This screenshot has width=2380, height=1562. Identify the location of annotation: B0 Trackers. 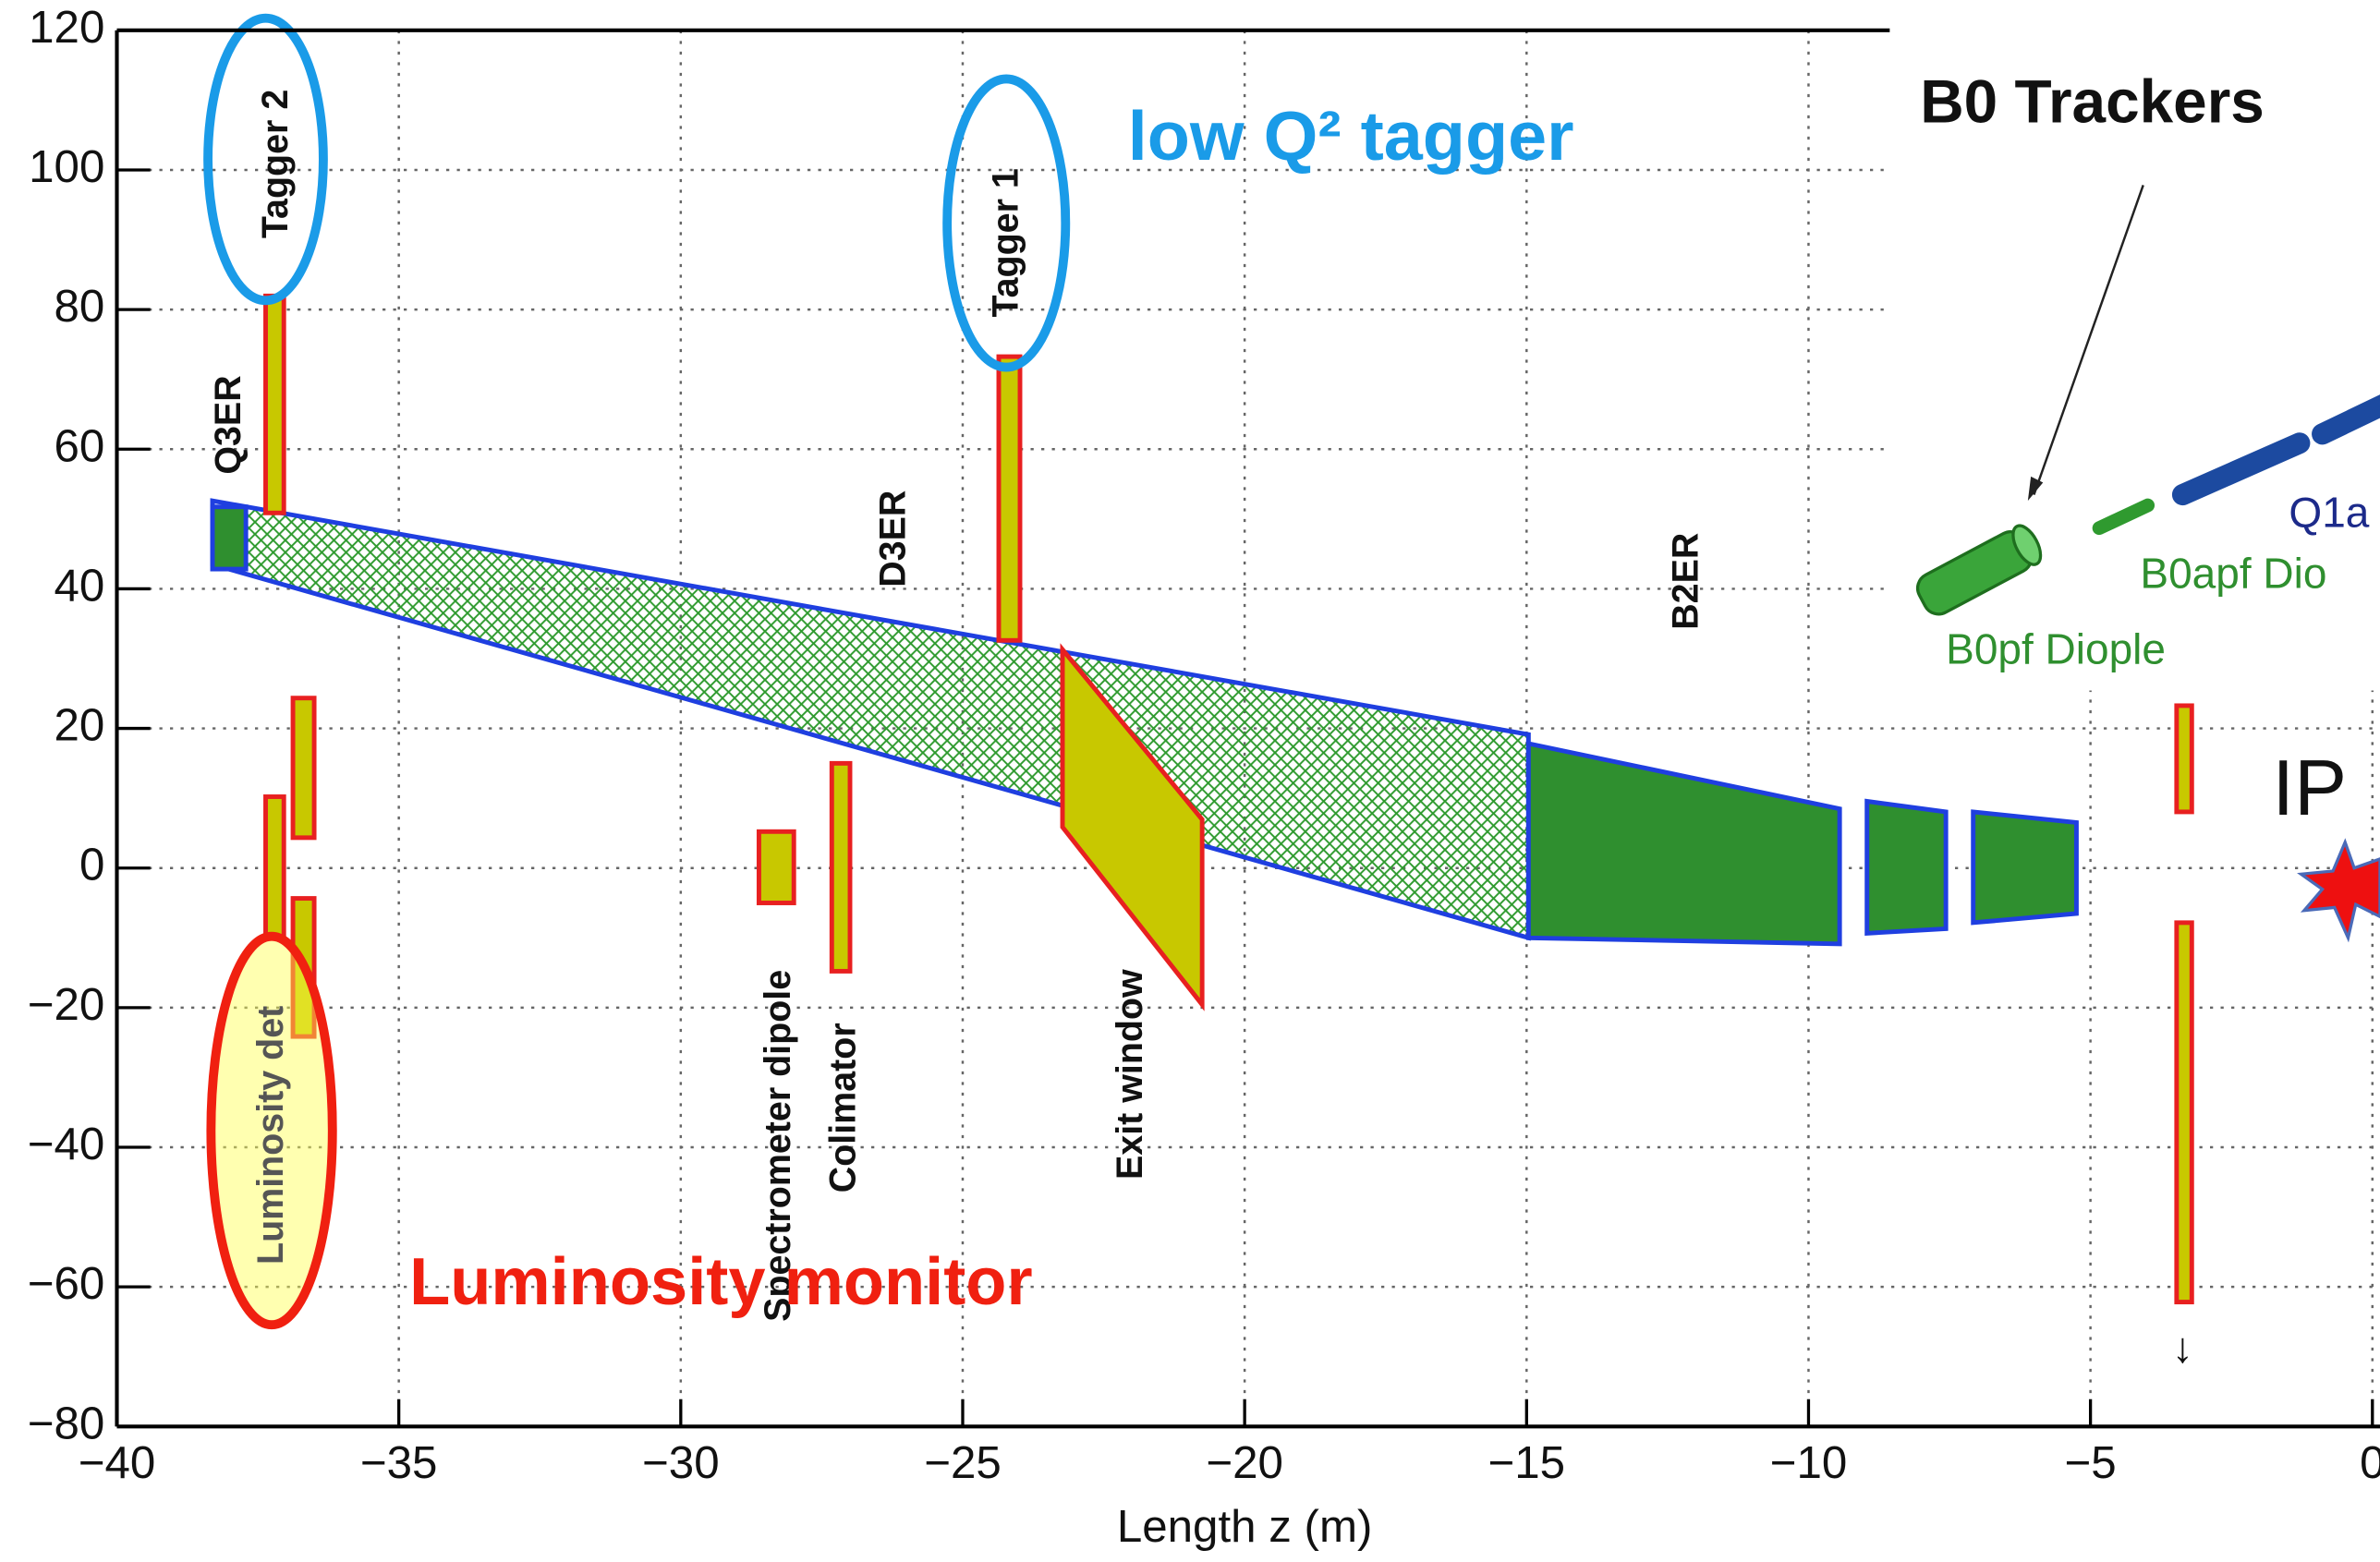
(2092, 101).